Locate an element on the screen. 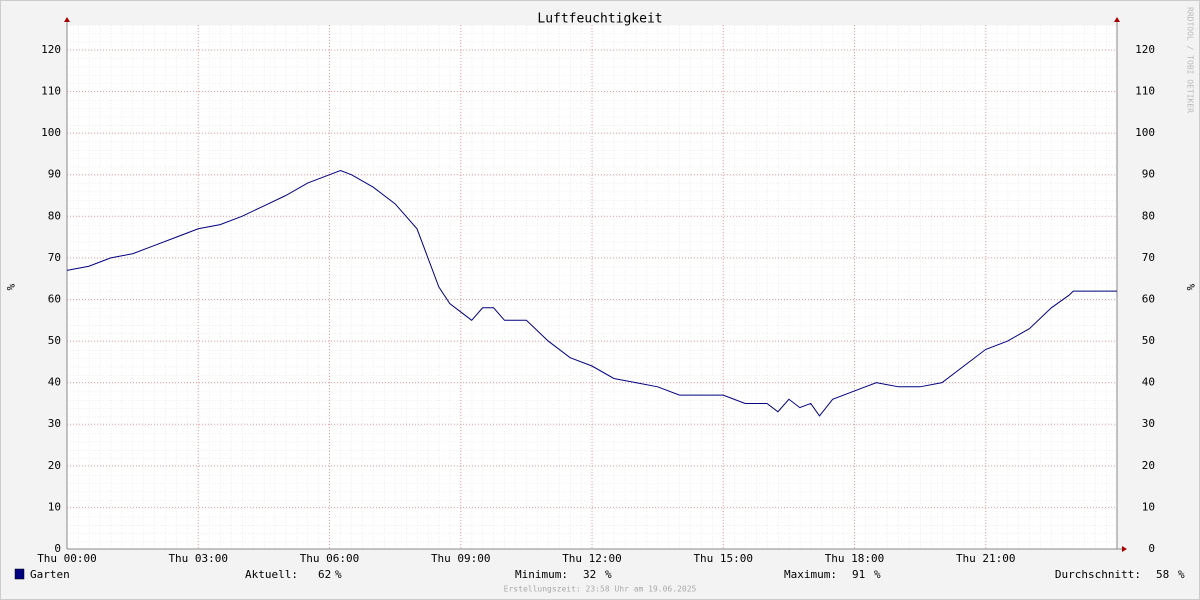 This screenshot has width=1200, height=600. y-tick-label-right: 100 is located at coordinates (1145, 132).